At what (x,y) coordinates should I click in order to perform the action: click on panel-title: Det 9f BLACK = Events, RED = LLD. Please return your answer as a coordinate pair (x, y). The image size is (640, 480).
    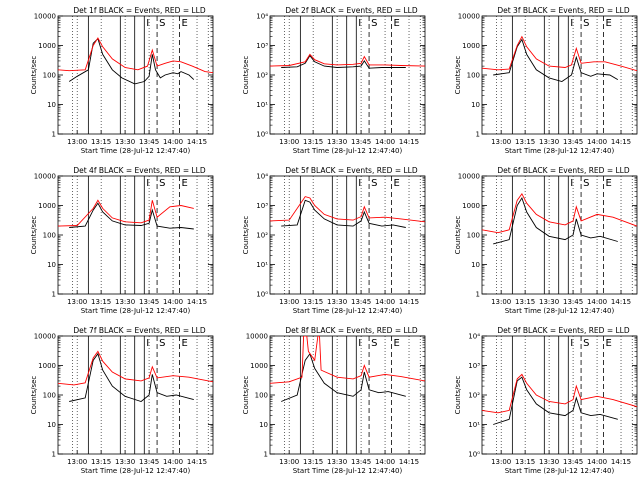
    Looking at the image, I should click on (563, 330).